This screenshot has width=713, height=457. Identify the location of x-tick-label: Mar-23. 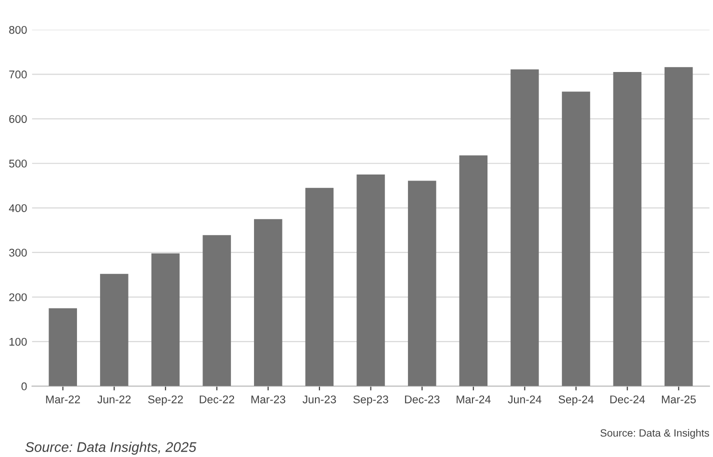
(268, 399).